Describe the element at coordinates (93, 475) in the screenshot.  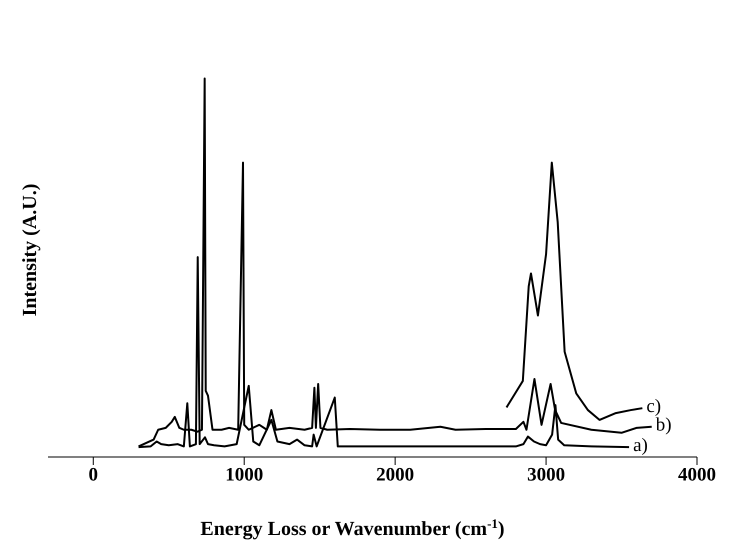
I see `x-tick-label: 0` at that location.